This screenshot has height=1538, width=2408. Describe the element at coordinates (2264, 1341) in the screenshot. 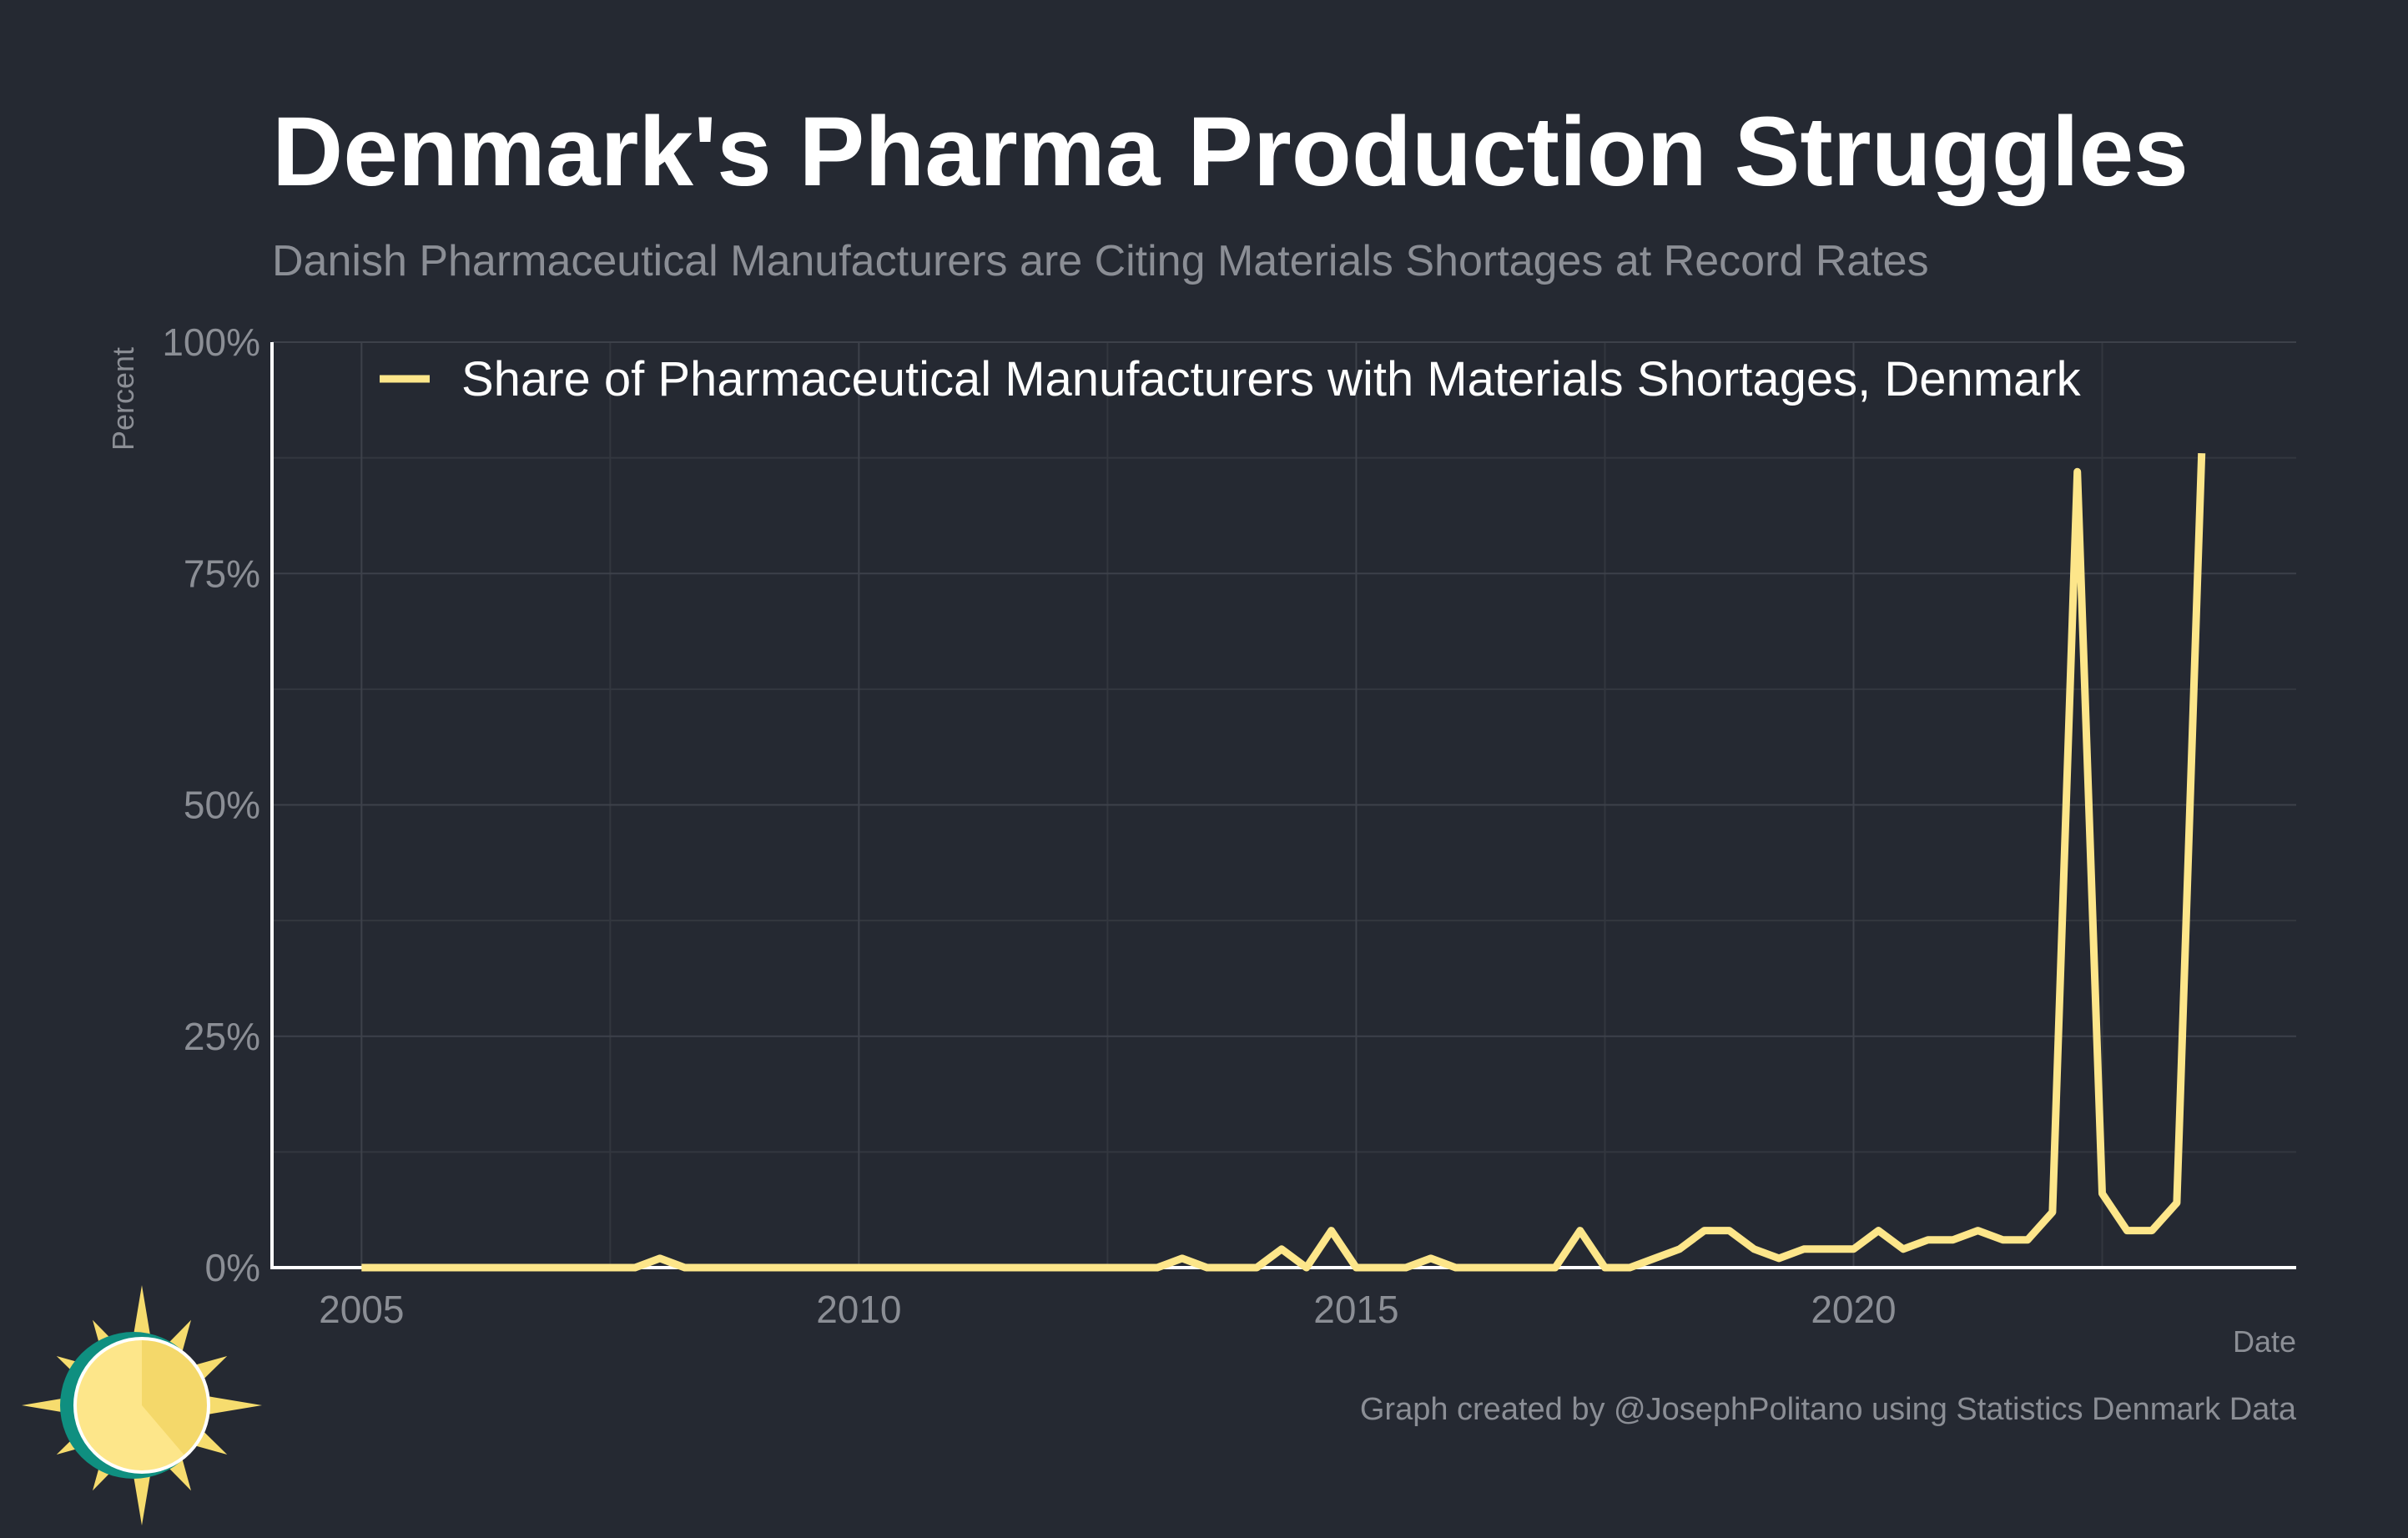

I see `x-axis-label: Date` at that location.